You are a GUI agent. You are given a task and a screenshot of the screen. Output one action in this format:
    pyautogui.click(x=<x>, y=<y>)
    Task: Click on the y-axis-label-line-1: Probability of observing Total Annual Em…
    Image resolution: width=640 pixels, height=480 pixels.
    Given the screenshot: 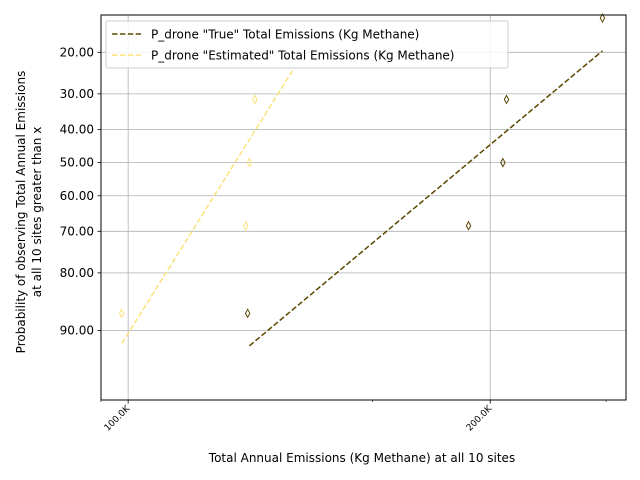 What is the action you would take?
    pyautogui.click(x=21, y=212)
    